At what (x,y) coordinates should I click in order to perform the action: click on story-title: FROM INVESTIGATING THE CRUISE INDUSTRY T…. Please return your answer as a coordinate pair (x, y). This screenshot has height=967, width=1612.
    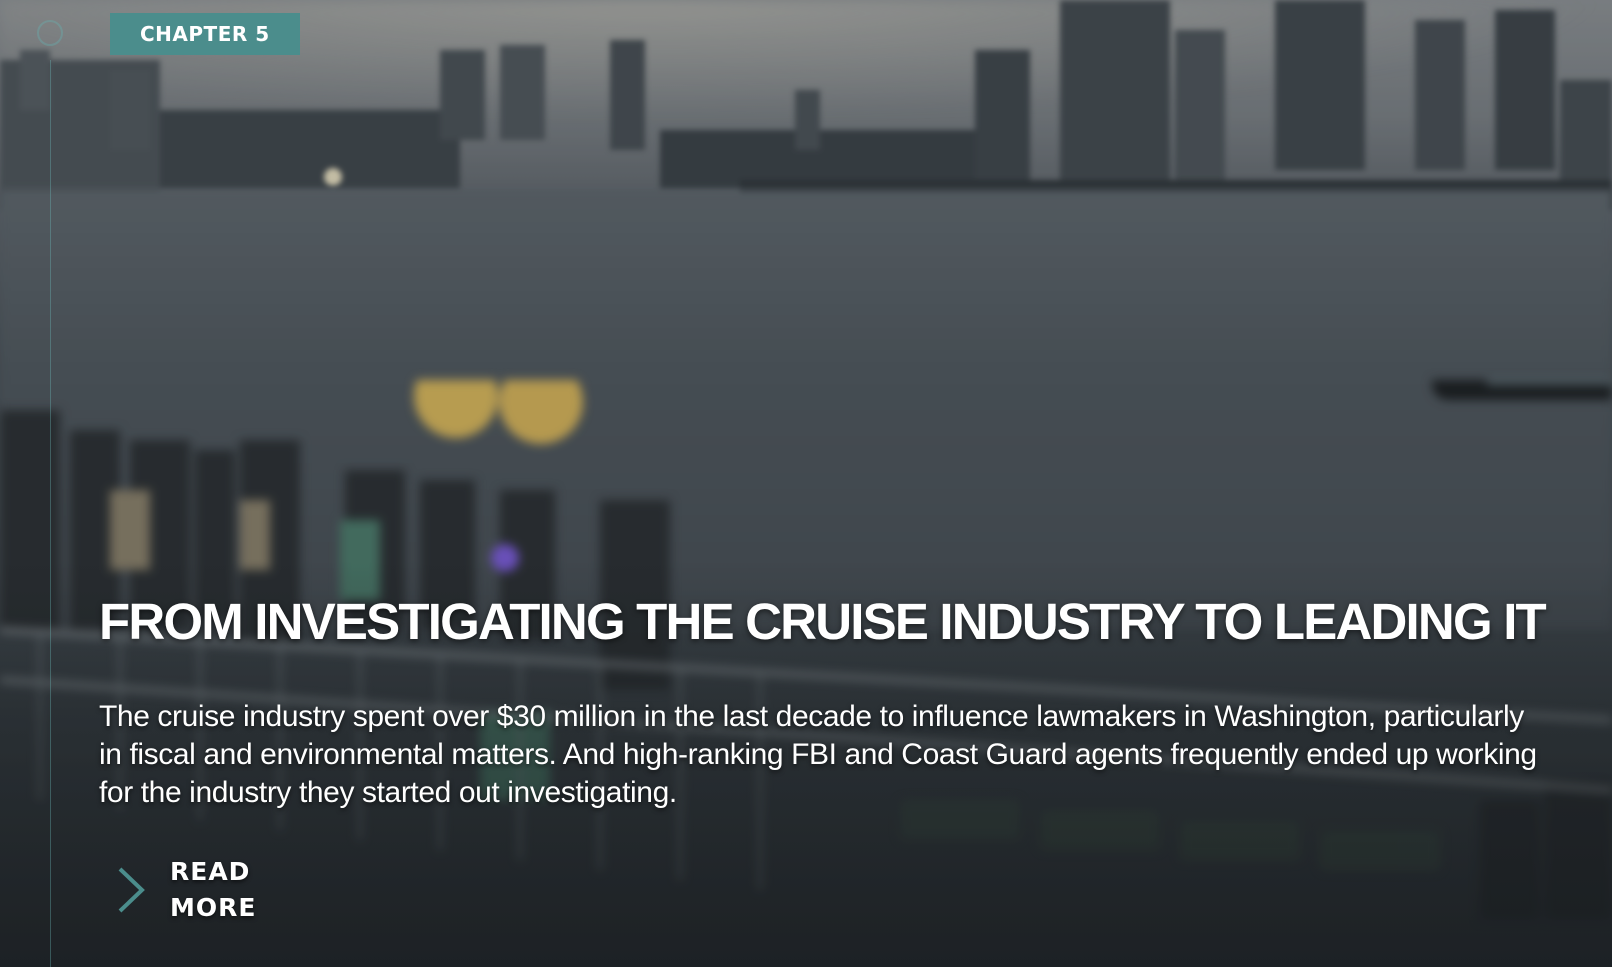
    Looking at the image, I should click on (823, 621).